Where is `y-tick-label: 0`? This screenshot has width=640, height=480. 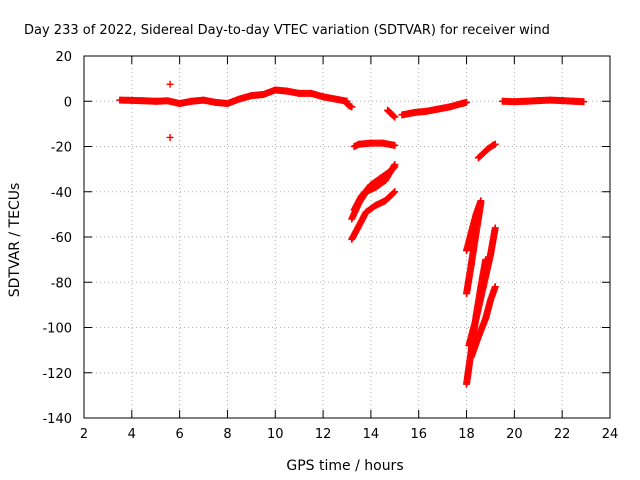 y-tick-label: 0 is located at coordinates (68, 102).